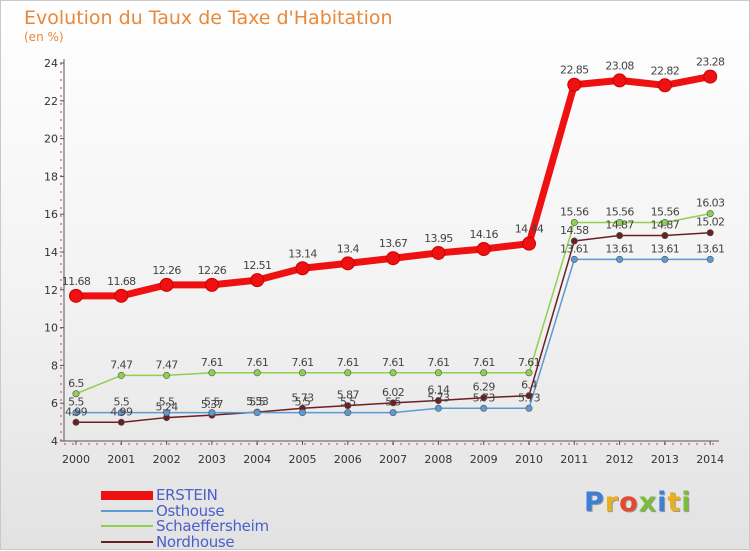 The image size is (750, 551). I want to click on data-label-erstein: 13.4, so click(348, 248).